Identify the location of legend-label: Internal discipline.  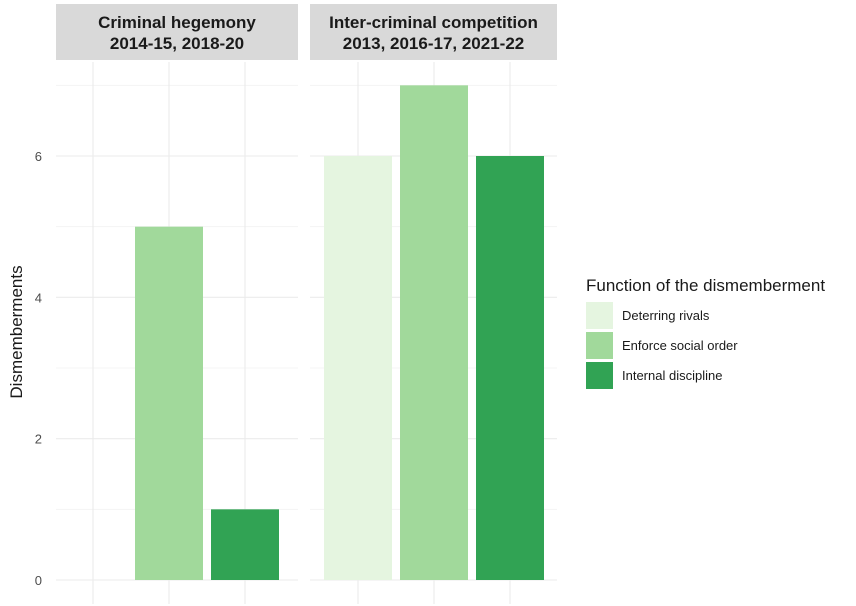
(672, 375).